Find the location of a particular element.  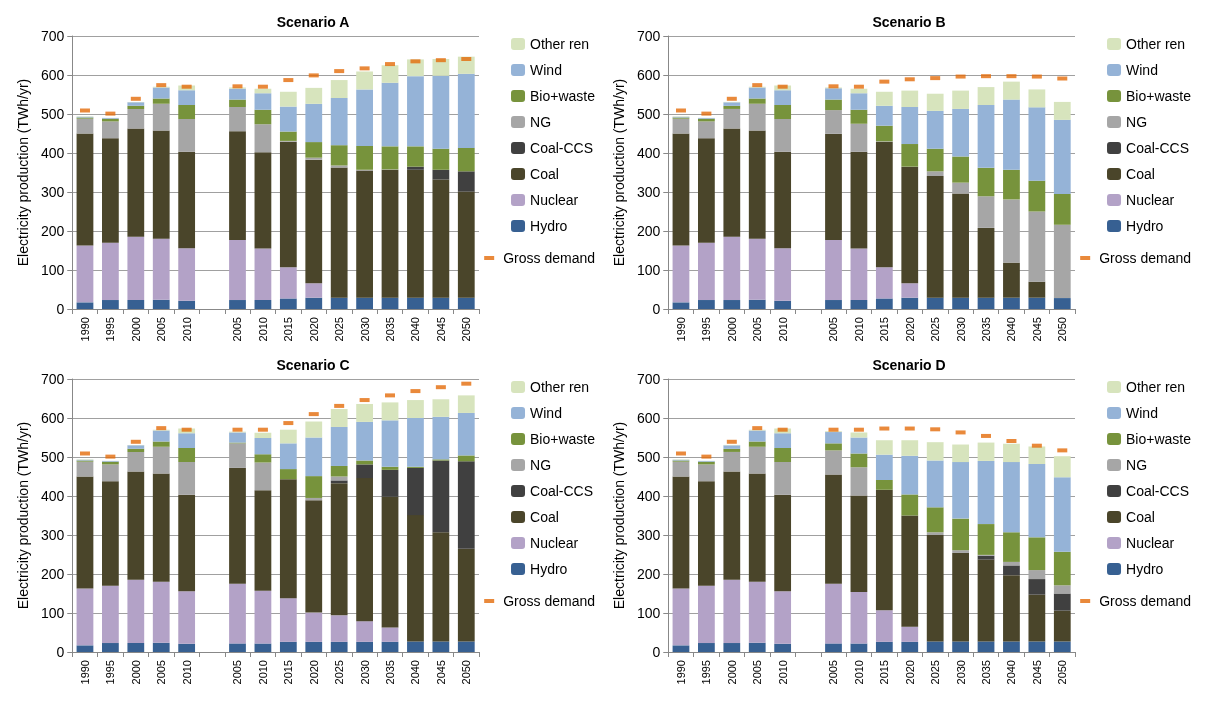

chart-title: Scenario B is located at coordinates (909, 22).